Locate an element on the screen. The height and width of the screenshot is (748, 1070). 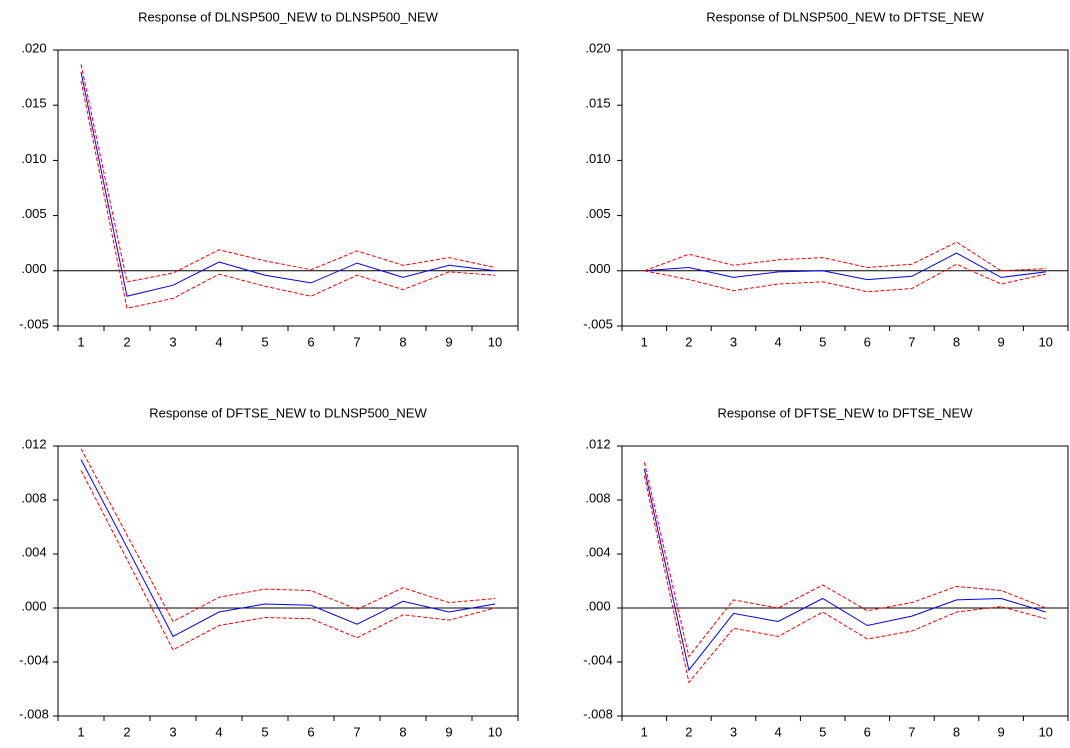
chart-title: Response of DLNSP500_NEW to DLNSP500_NEW is located at coordinates (288, 16).